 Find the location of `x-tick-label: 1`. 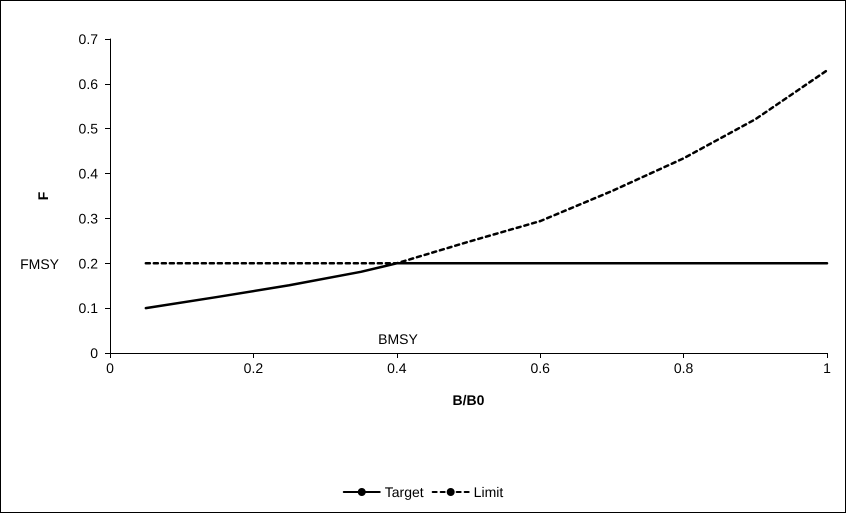

x-tick-label: 1 is located at coordinates (827, 368).